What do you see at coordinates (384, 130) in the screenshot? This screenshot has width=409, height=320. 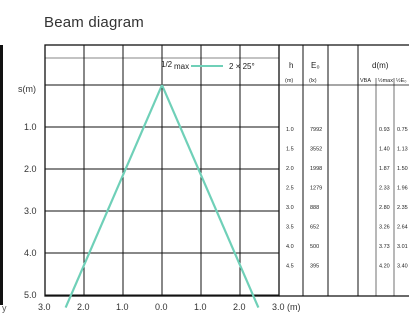 I see `table-cell-d-max: 0.93` at bounding box center [384, 130].